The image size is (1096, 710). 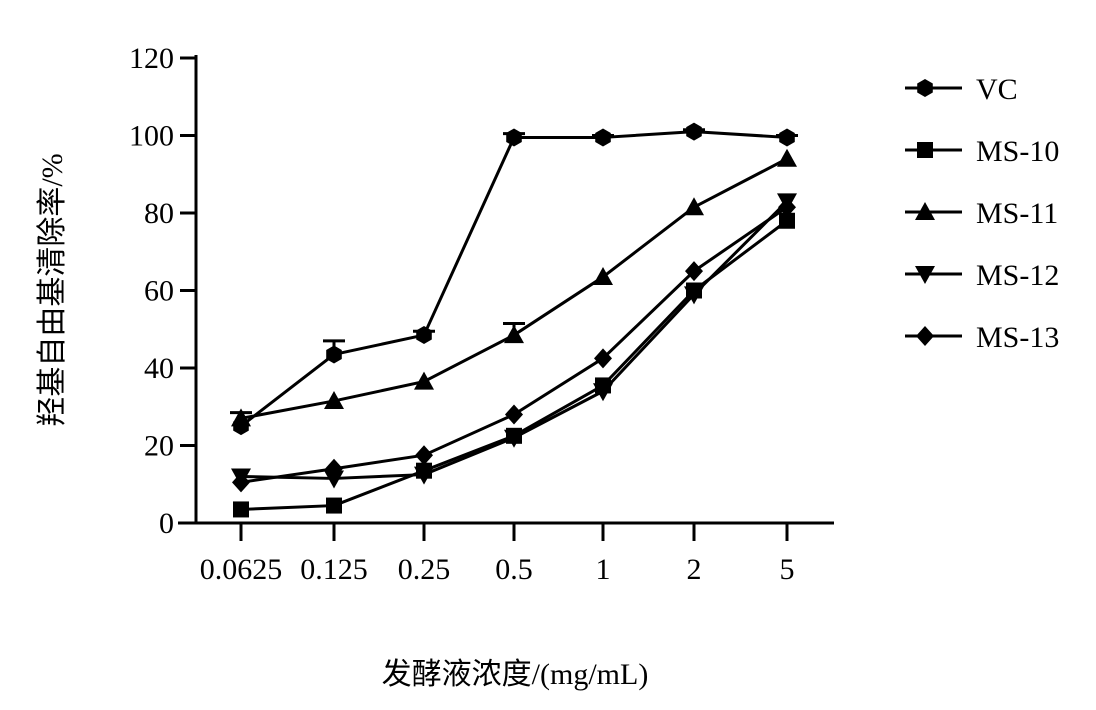 What do you see at coordinates (1017, 275) in the screenshot?
I see `legend-label: MS-12` at bounding box center [1017, 275].